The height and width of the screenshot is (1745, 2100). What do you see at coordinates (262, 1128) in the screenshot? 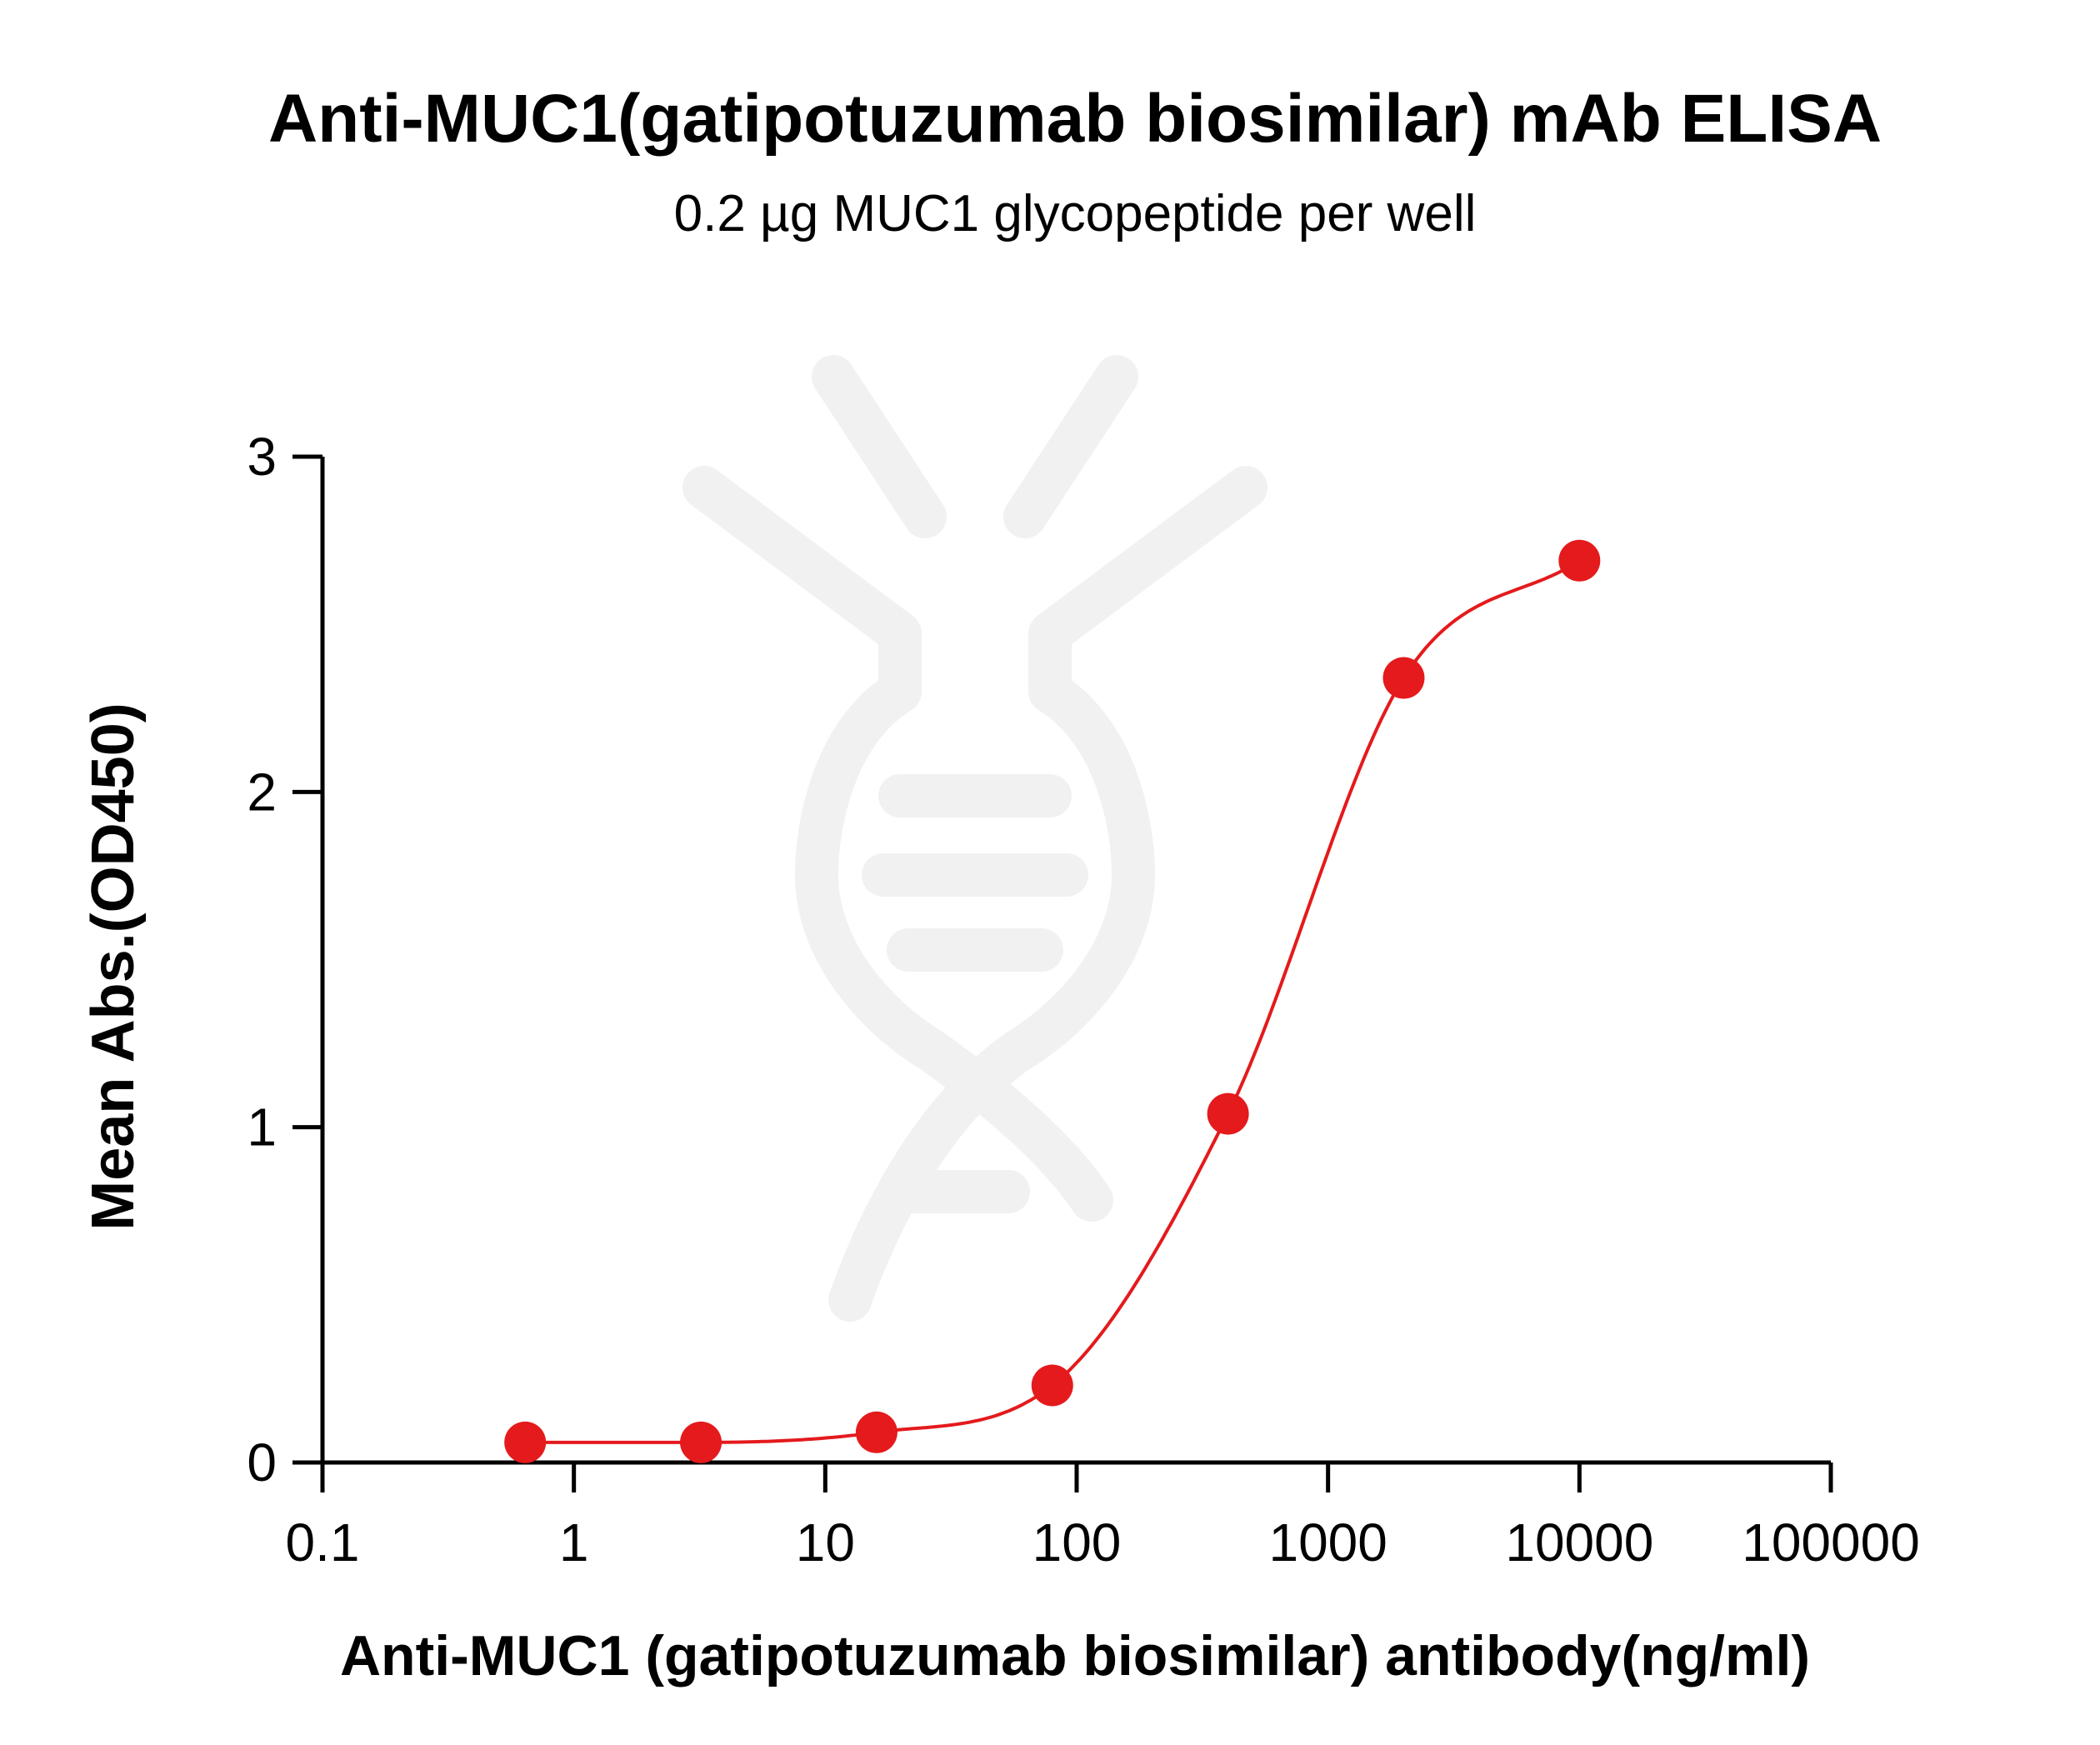
I see `y-tick-label: 1` at bounding box center [262, 1128].